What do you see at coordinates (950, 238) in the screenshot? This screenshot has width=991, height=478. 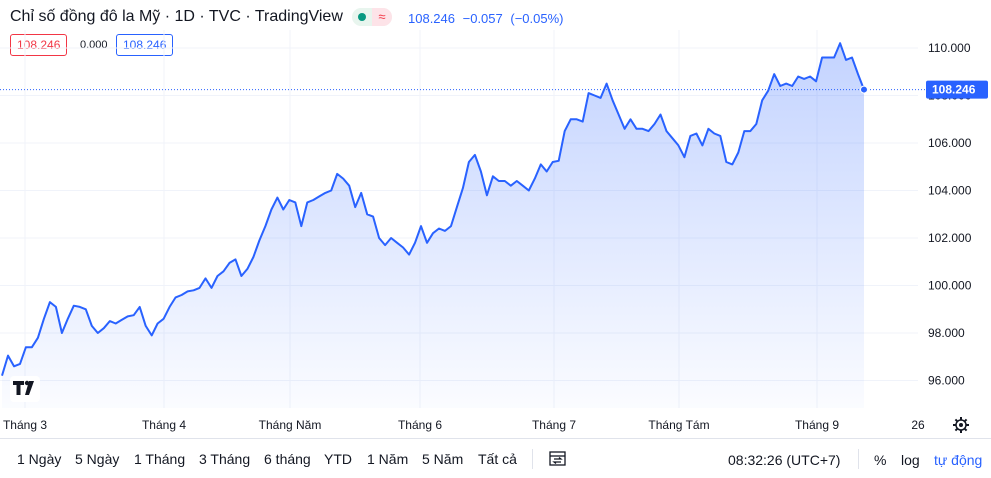 I see `y-tick-label: 102.000` at bounding box center [950, 238].